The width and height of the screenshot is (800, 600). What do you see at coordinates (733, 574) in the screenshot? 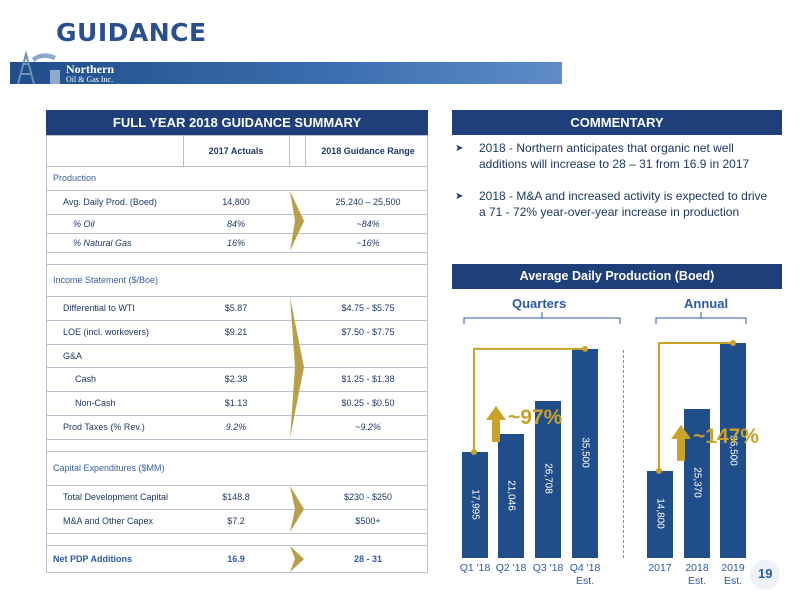
I see `x-axis-label: 2019 Est.` at bounding box center [733, 574].